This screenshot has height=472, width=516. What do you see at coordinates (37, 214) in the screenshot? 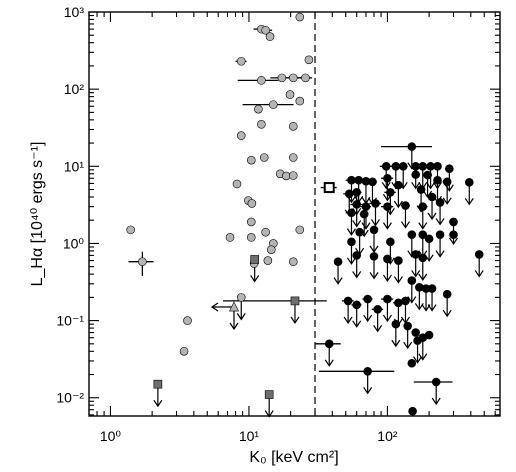
I see `y-axis-label: L_Hα [10⁴⁰ ergs s⁻¹]` at bounding box center [37, 214].